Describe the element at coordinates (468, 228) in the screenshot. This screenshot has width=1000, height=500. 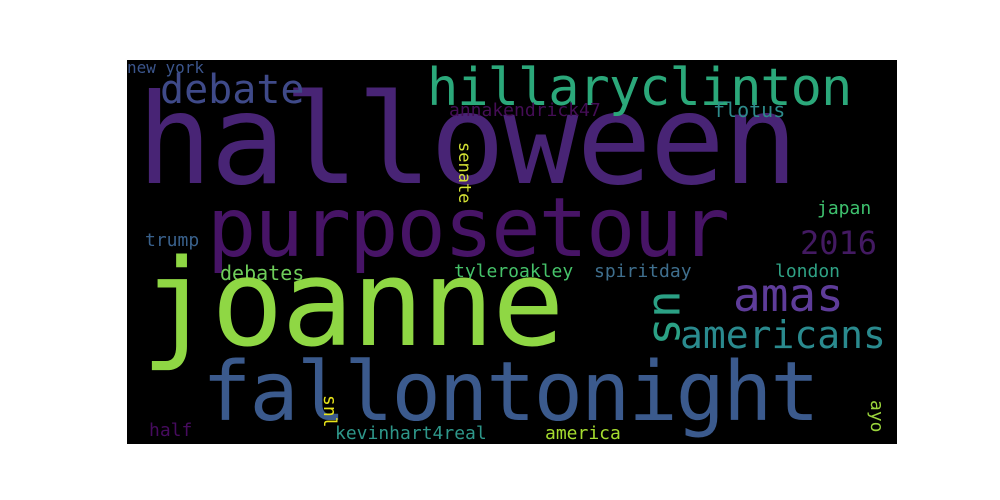
I see `word-purposetour: purposetour` at that location.